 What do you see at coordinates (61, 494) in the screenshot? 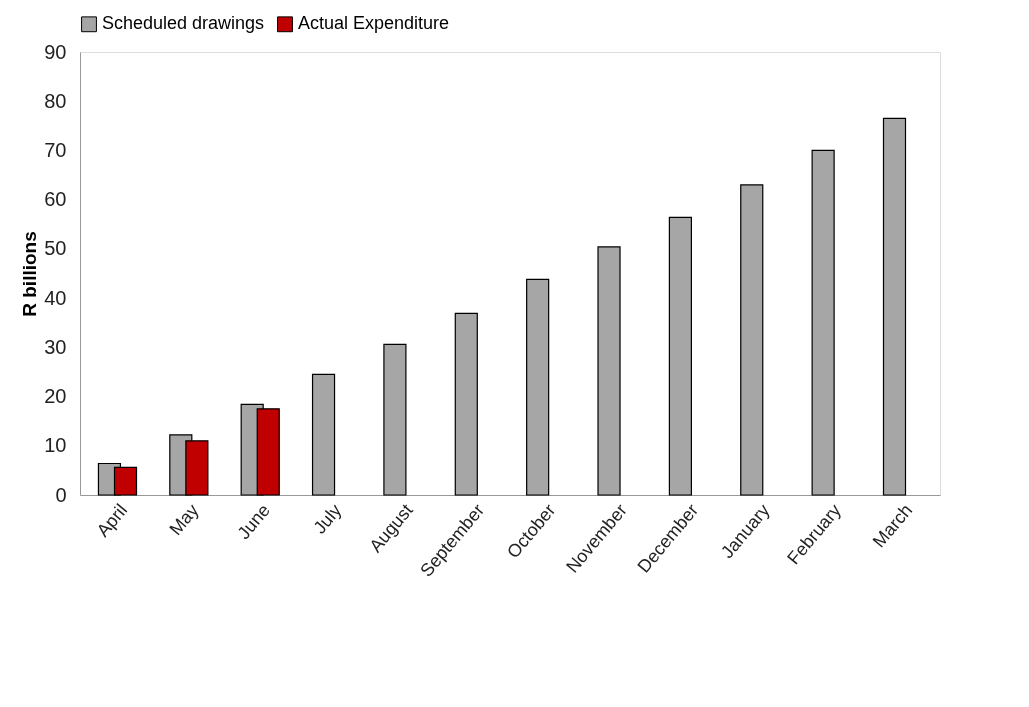
I see `y-tick-label: 0` at bounding box center [61, 494].